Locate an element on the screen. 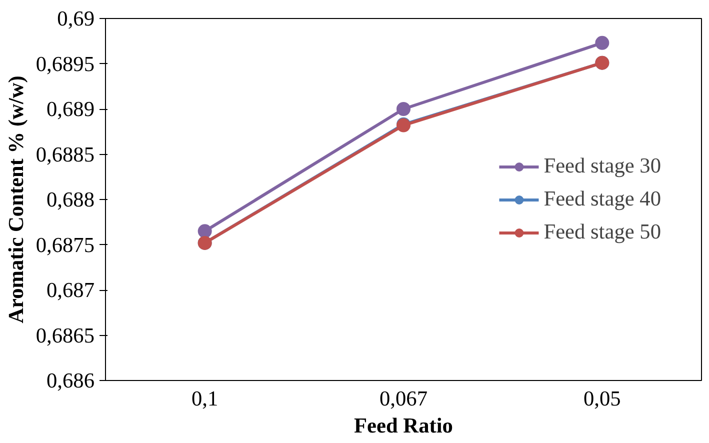 The width and height of the screenshot is (709, 443). y-tick-label: 0,687 is located at coordinates (70, 290).